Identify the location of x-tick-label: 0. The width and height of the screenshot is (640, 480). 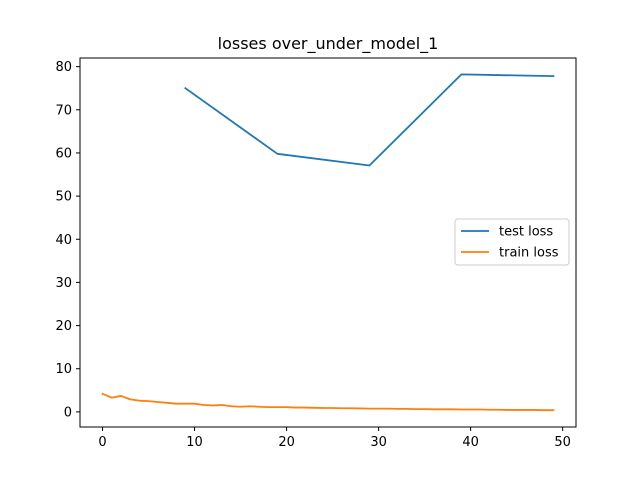
(102, 442).